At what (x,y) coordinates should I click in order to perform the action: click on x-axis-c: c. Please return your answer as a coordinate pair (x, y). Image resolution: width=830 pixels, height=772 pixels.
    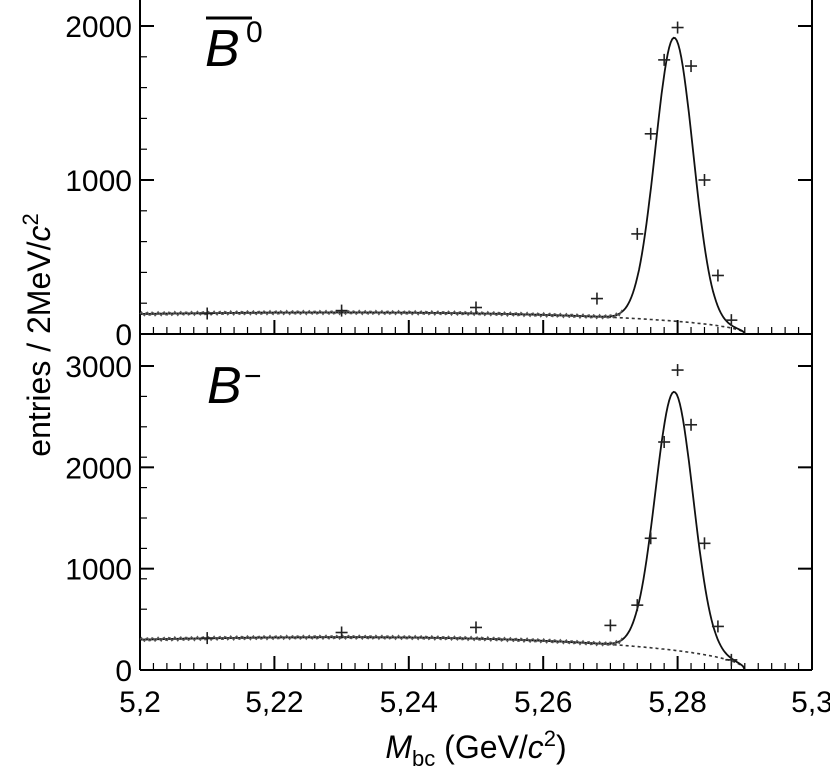
    Looking at the image, I should click on (536, 747).